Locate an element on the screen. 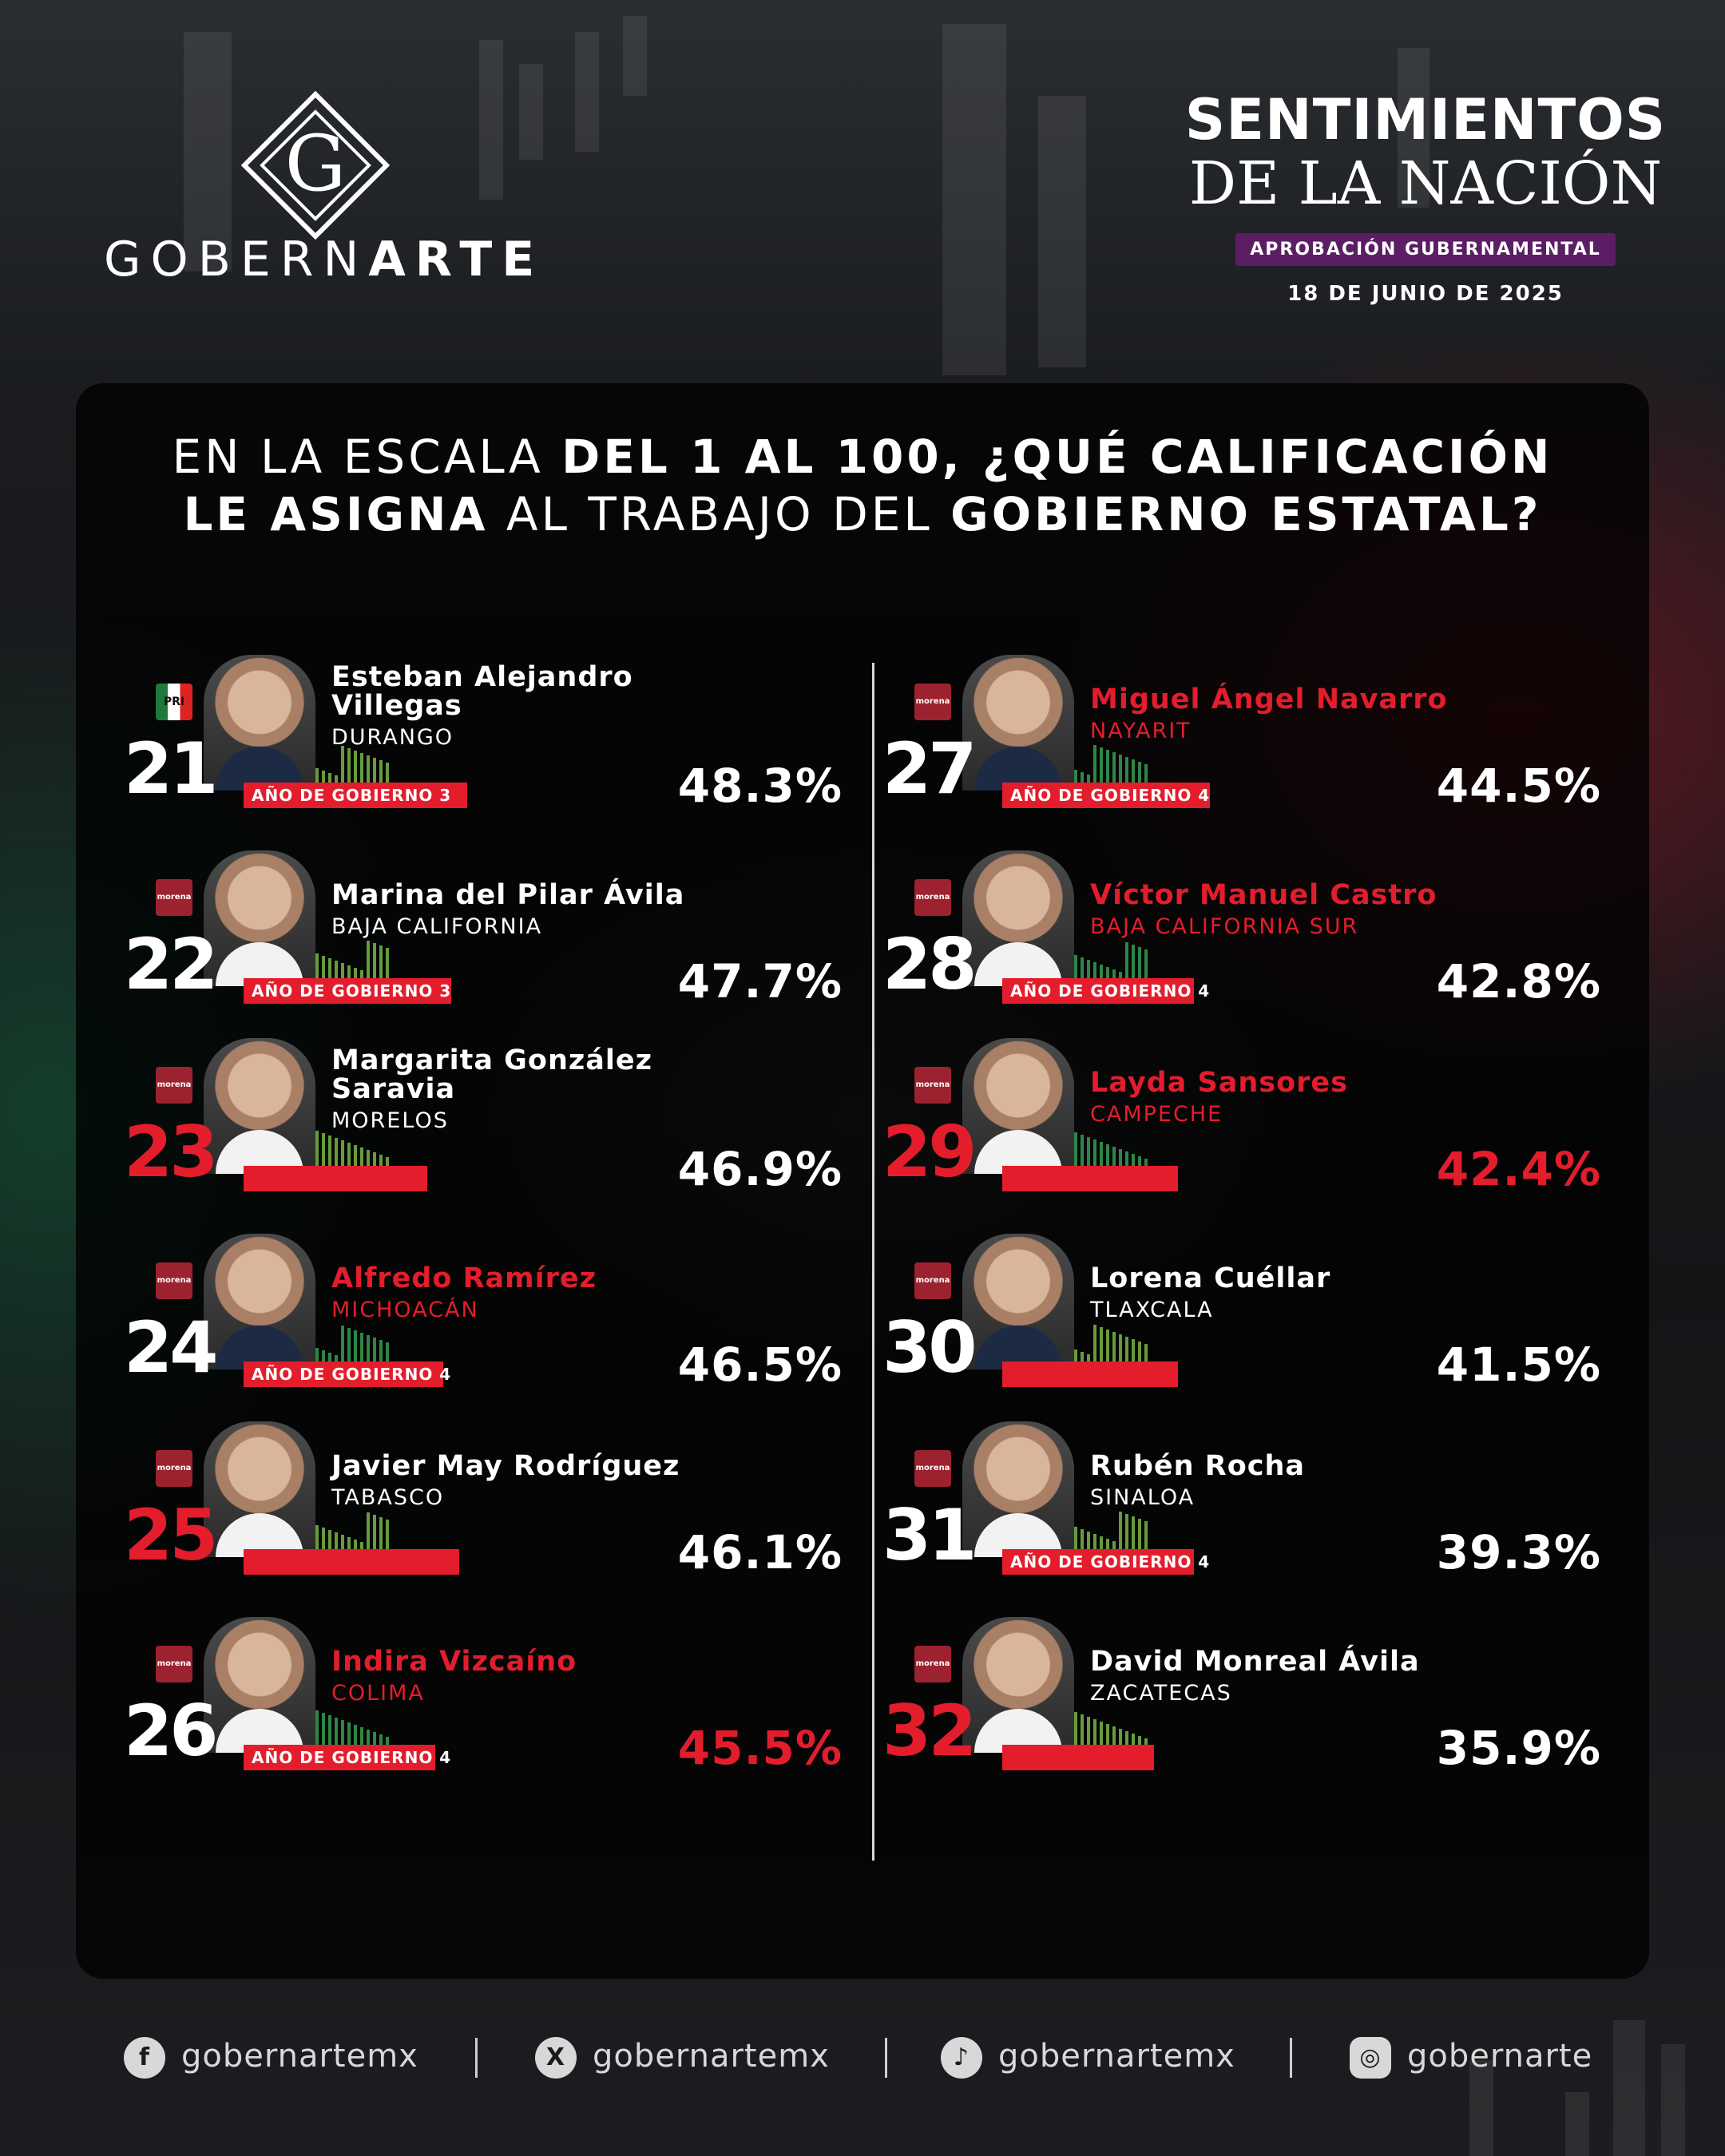 Image resolution: width=1725 pixels, height=2156 pixels. rank-number: 27 is located at coordinates (930, 768).